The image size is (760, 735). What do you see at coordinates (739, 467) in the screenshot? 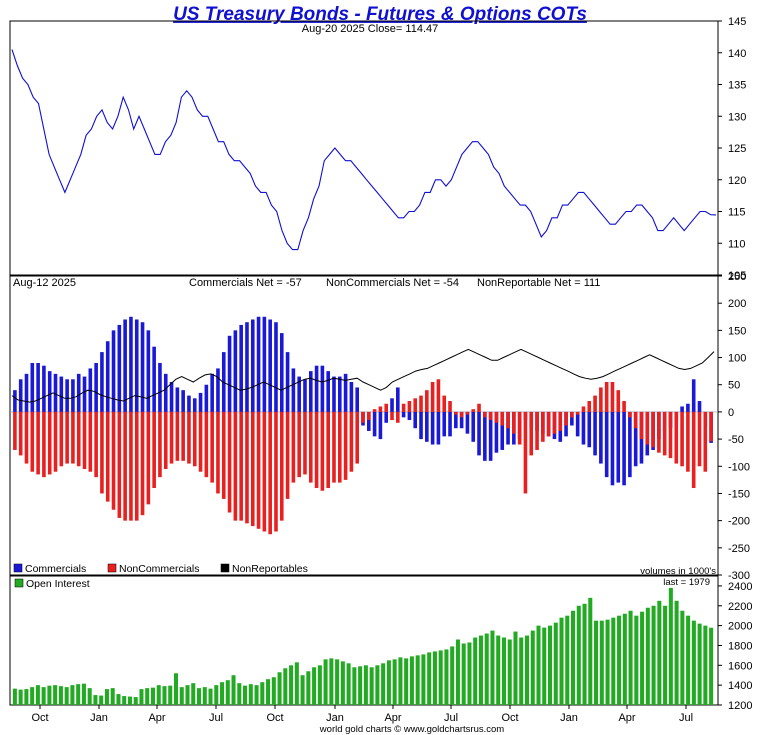
I see `y-tick-label: -100` at bounding box center [739, 467].